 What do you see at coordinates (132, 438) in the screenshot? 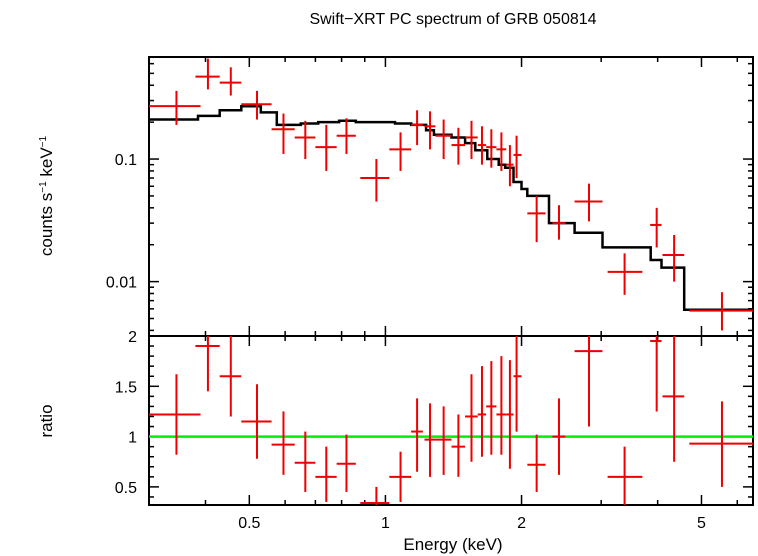
I see `ratio-y-tick-label: 1` at bounding box center [132, 438].